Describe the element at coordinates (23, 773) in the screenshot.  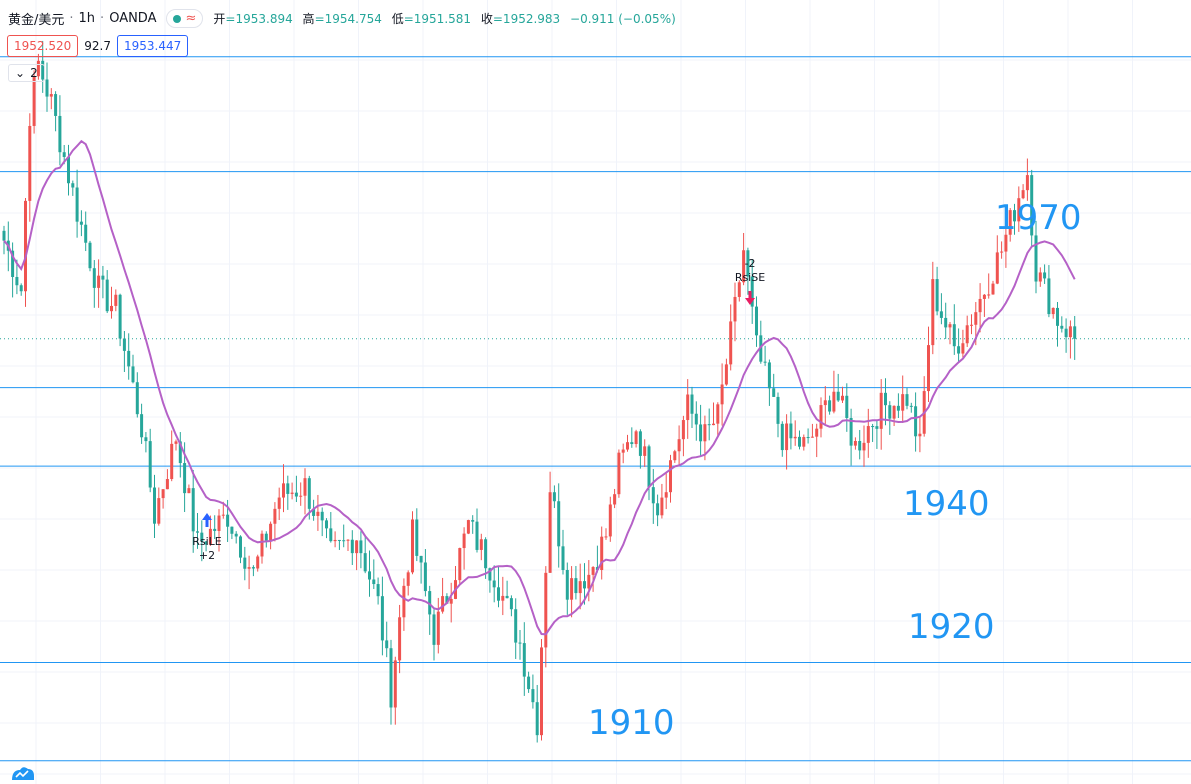
I see `tradingview-logo-icon` at that location.